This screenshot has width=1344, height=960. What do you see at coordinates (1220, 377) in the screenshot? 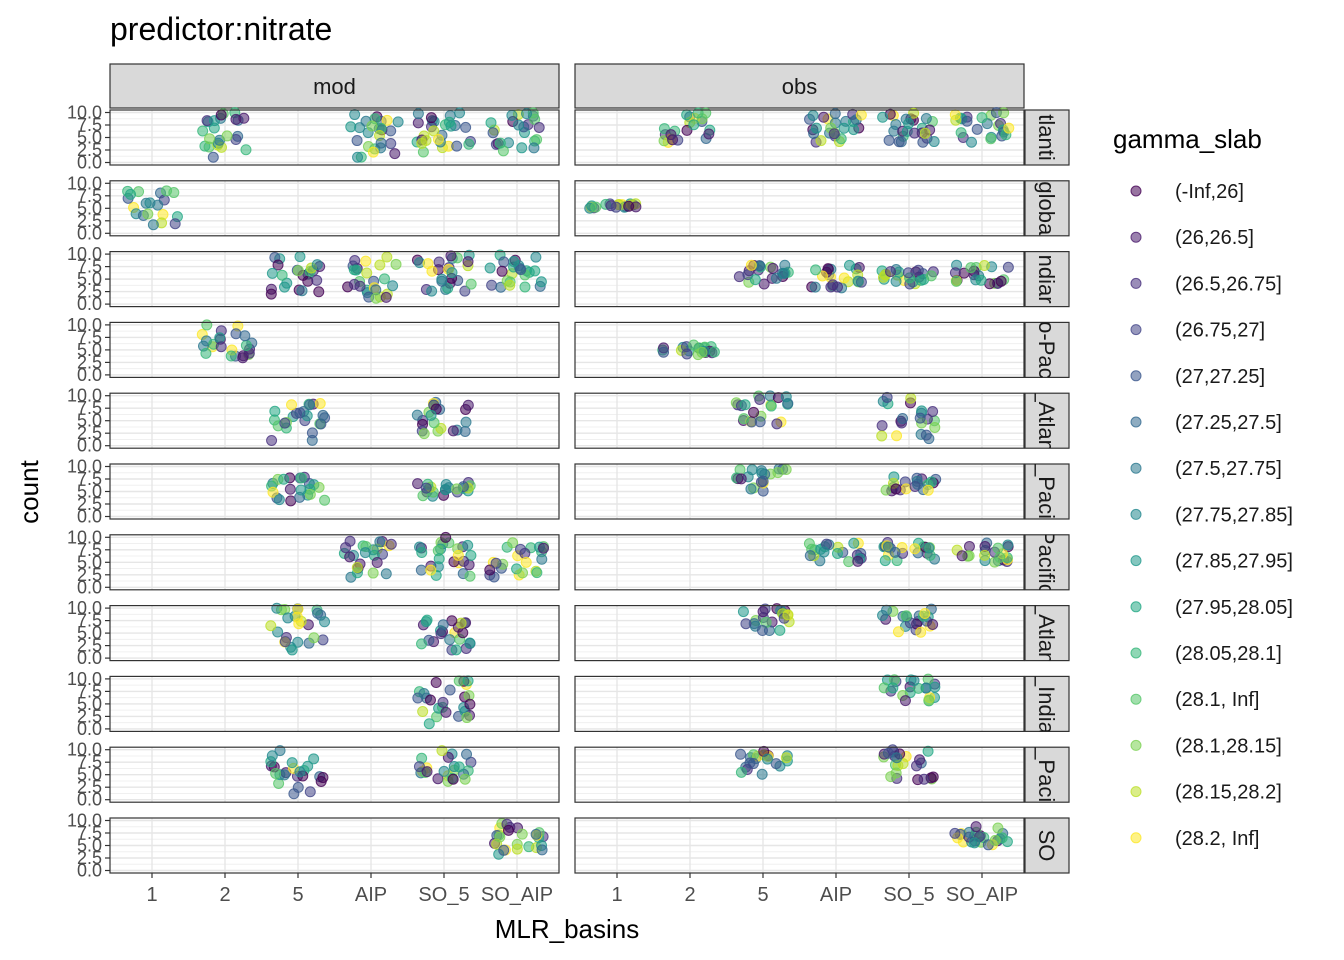
I see `legend-label: (27,27.25]` at bounding box center [1220, 377].